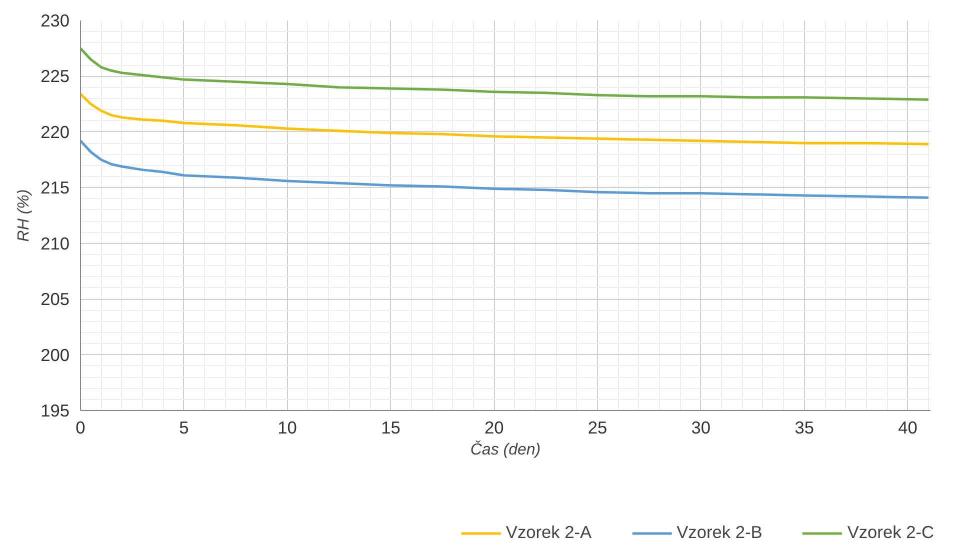 This screenshot has height=546, width=955. What do you see at coordinates (55, 188) in the screenshot?
I see `y-tick-label: 215` at bounding box center [55, 188].